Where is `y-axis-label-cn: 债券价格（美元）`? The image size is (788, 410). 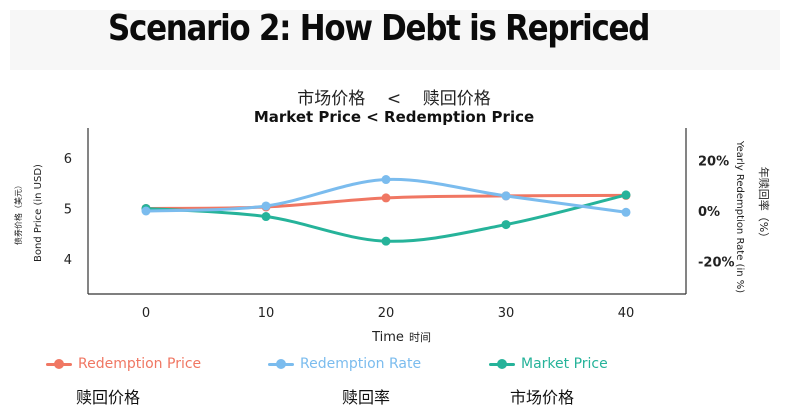 y-axis-label-cn: 债券价格（美元） is located at coordinates (18, 213).